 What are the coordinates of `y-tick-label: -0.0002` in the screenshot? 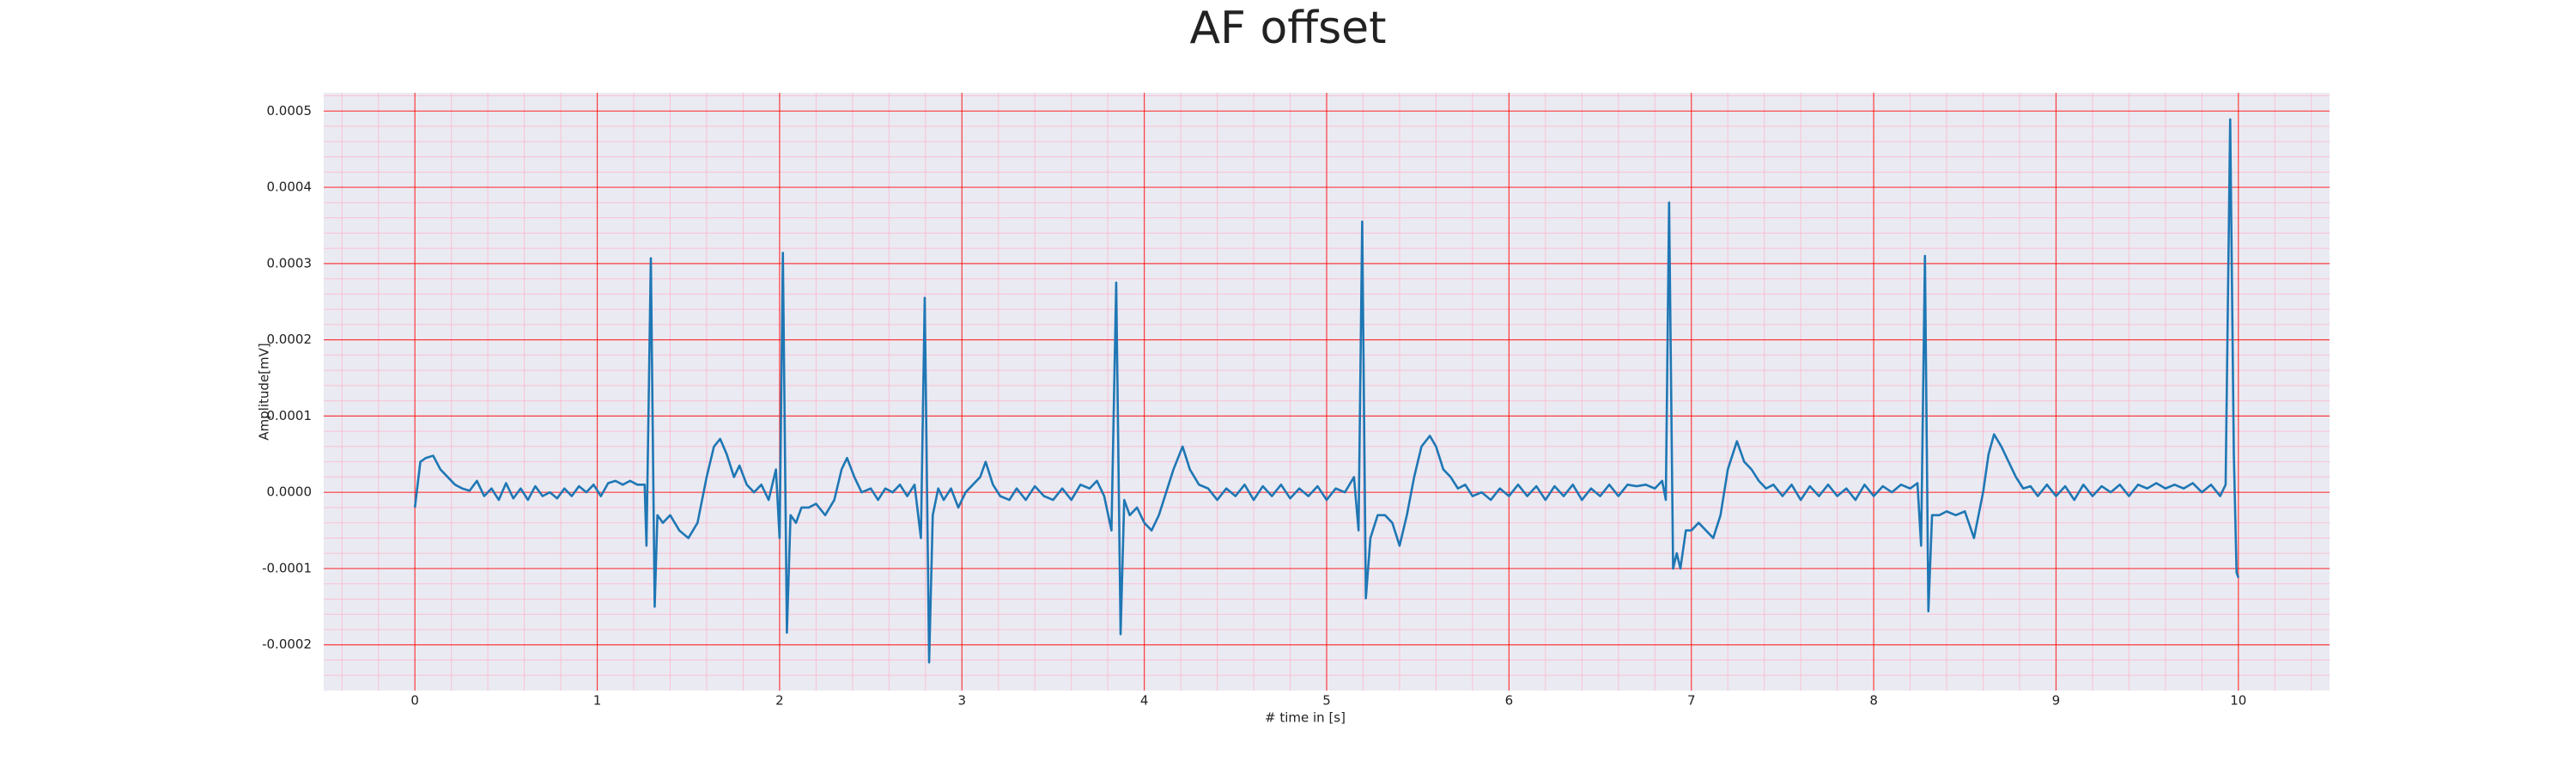 It's located at (287, 644).